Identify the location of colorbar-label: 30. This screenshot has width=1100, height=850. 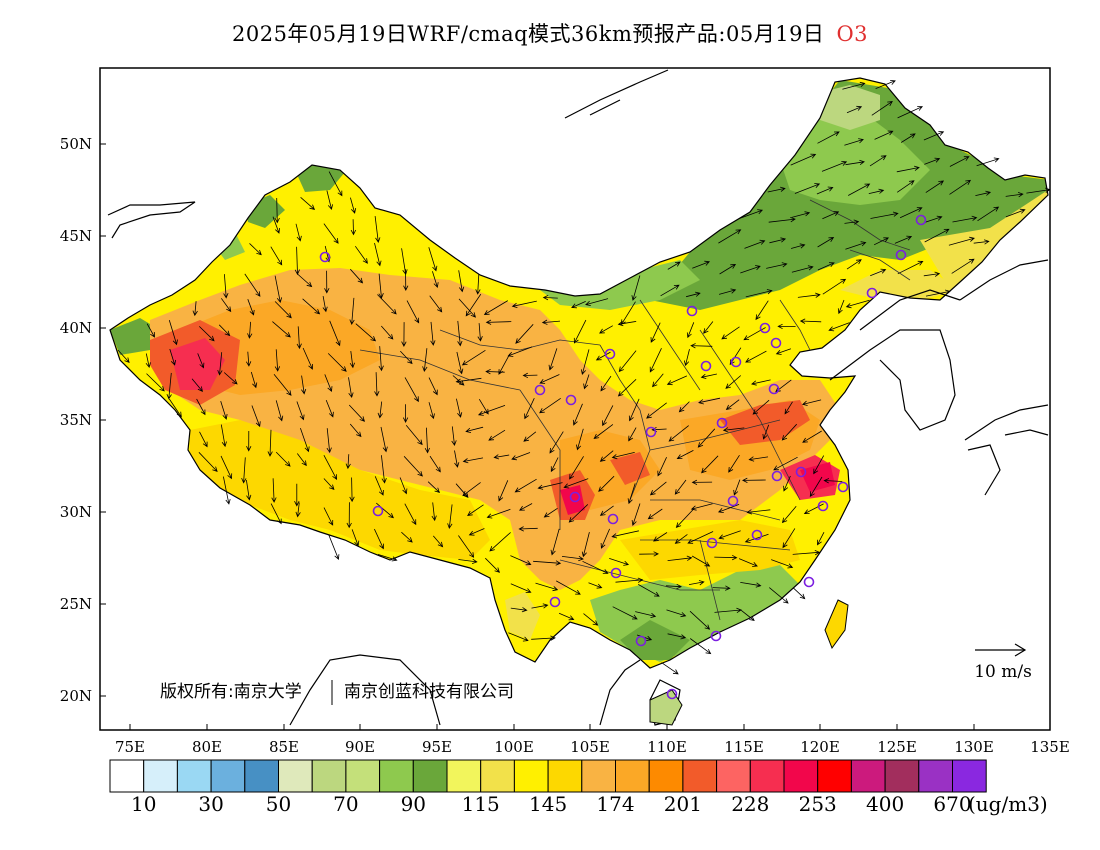
(210, 804).